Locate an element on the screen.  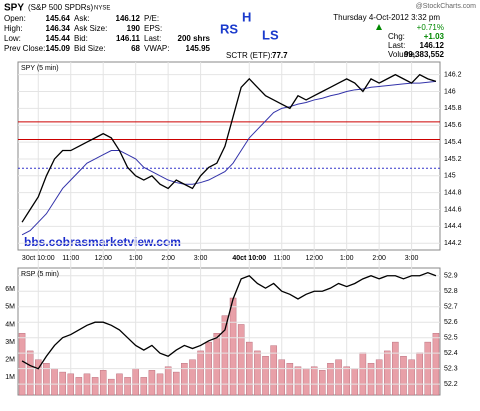
date: Thursday 4-Oct-2012 3:32 pm is located at coordinates (386, 17).